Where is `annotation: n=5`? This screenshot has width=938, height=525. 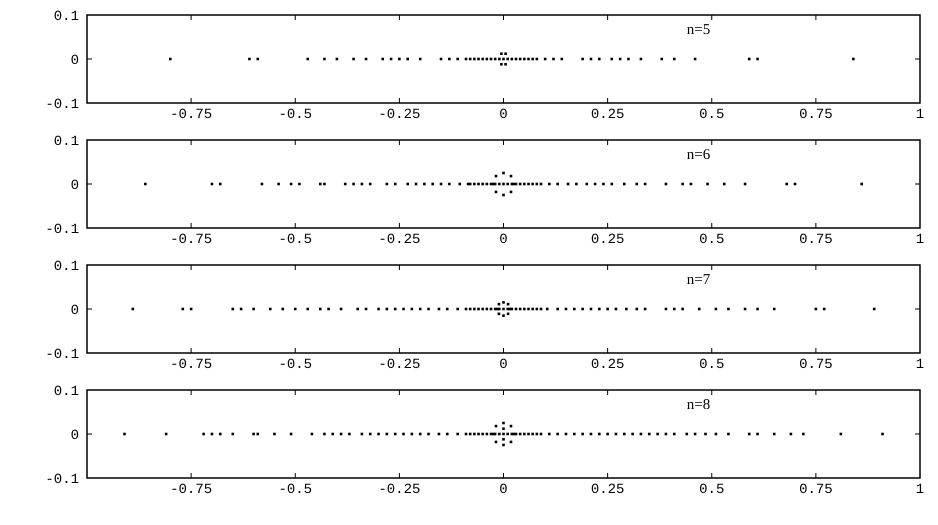
annotation: n=5 is located at coordinates (698, 30).